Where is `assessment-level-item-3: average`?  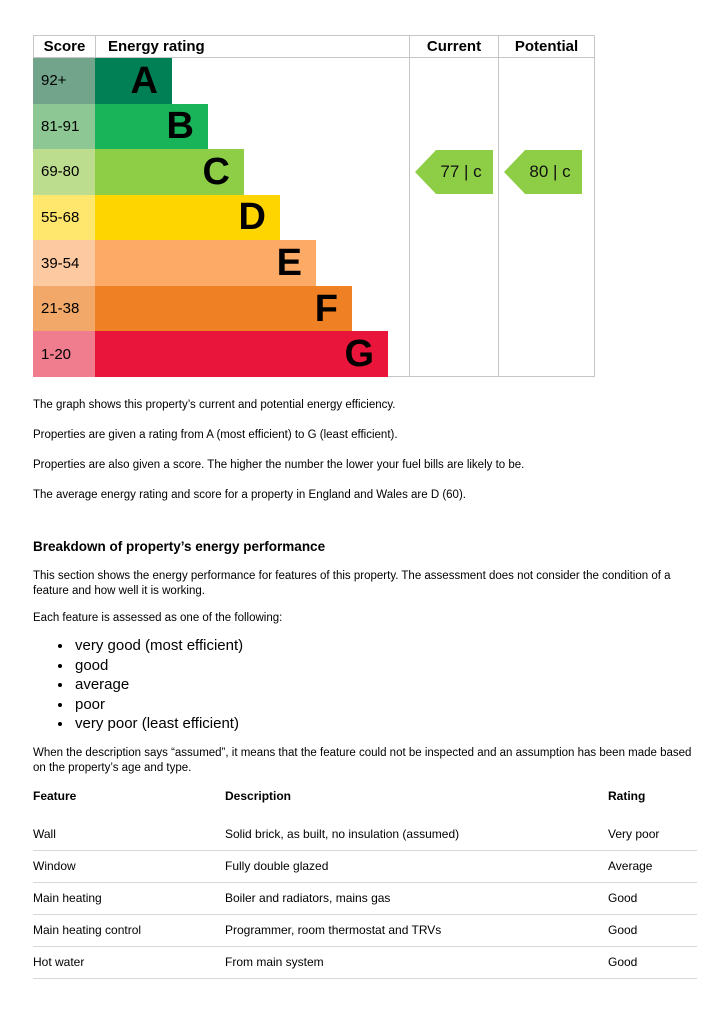
assessment-level-item-3: average is located at coordinates (385, 685).